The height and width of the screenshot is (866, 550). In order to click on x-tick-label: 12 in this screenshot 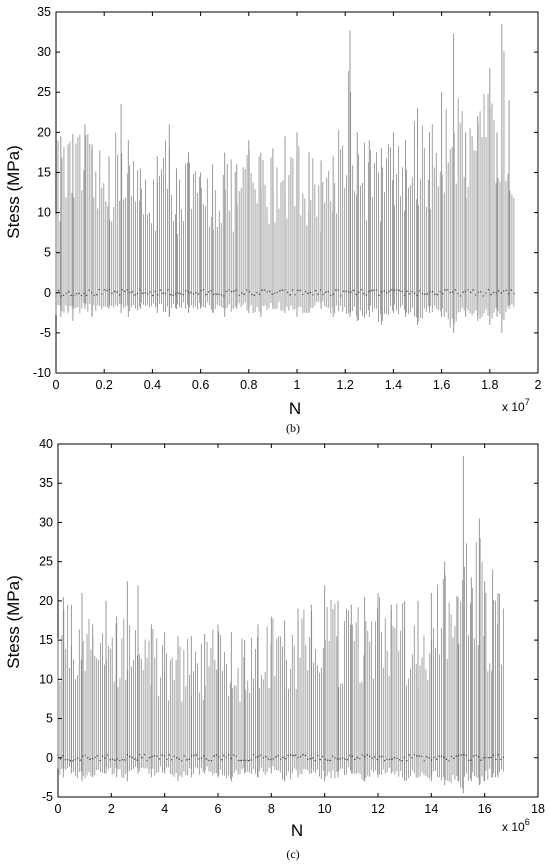, I will do `click(378, 809)`.